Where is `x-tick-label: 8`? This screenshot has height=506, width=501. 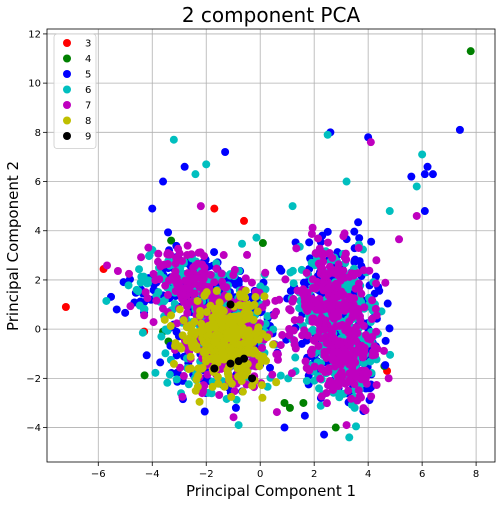
x-tick-label: 8 is located at coordinates (476, 474).